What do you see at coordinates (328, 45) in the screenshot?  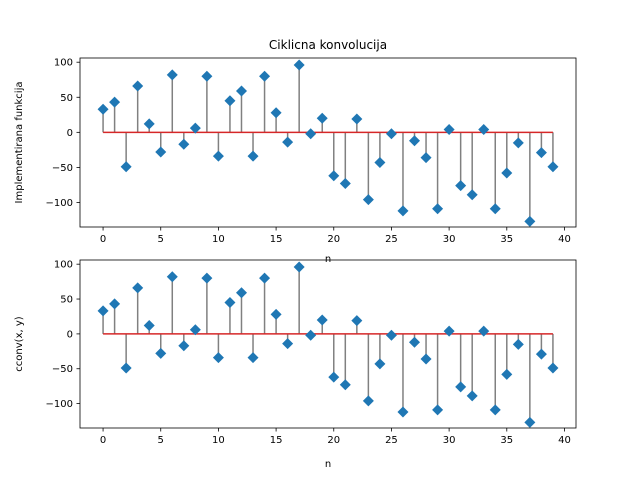 I see `figure-title: Ciklicna konvolucija` at bounding box center [328, 45].